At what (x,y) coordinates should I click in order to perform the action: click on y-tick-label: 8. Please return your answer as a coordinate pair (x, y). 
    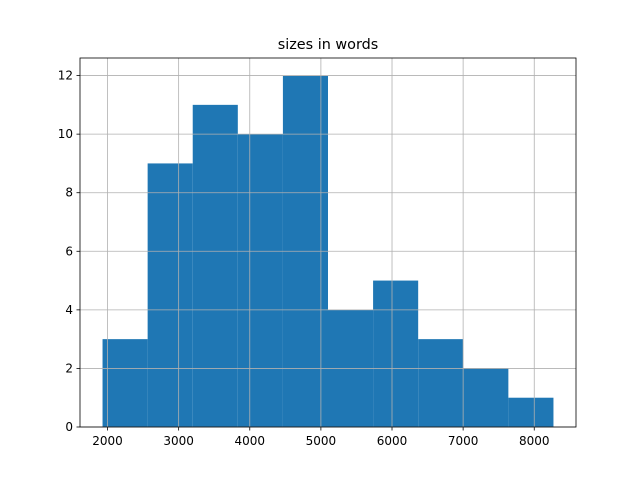
    Looking at the image, I should click on (69, 193).